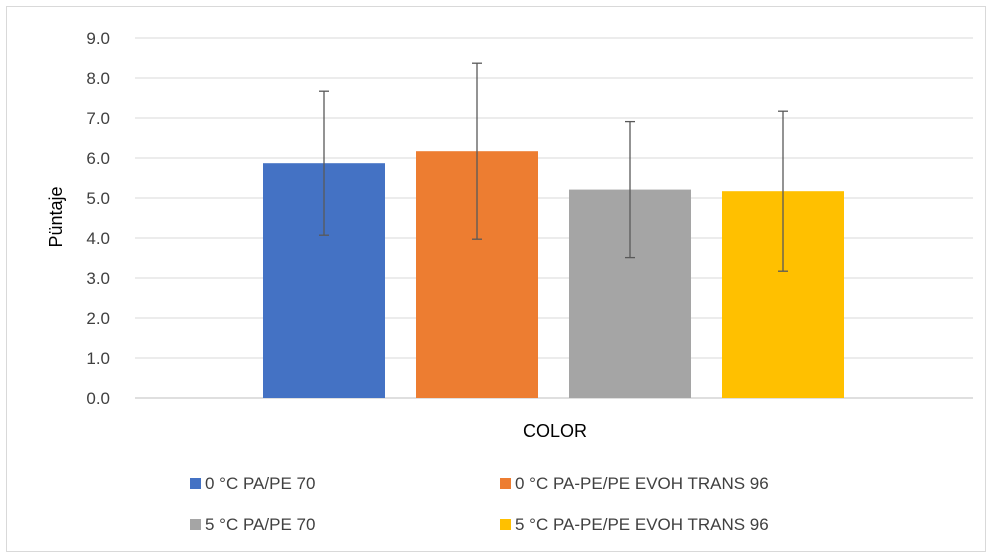 The image size is (993, 559). What do you see at coordinates (98, 358) in the screenshot?
I see `y-tick-label-1: 1.0` at bounding box center [98, 358].